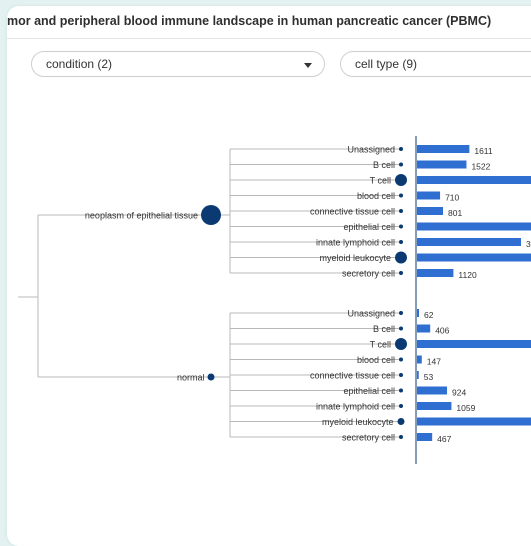 This screenshot has height=546, width=531. Describe the element at coordinates (528, 244) in the screenshot. I see `bar-value-label: 32` at that location.